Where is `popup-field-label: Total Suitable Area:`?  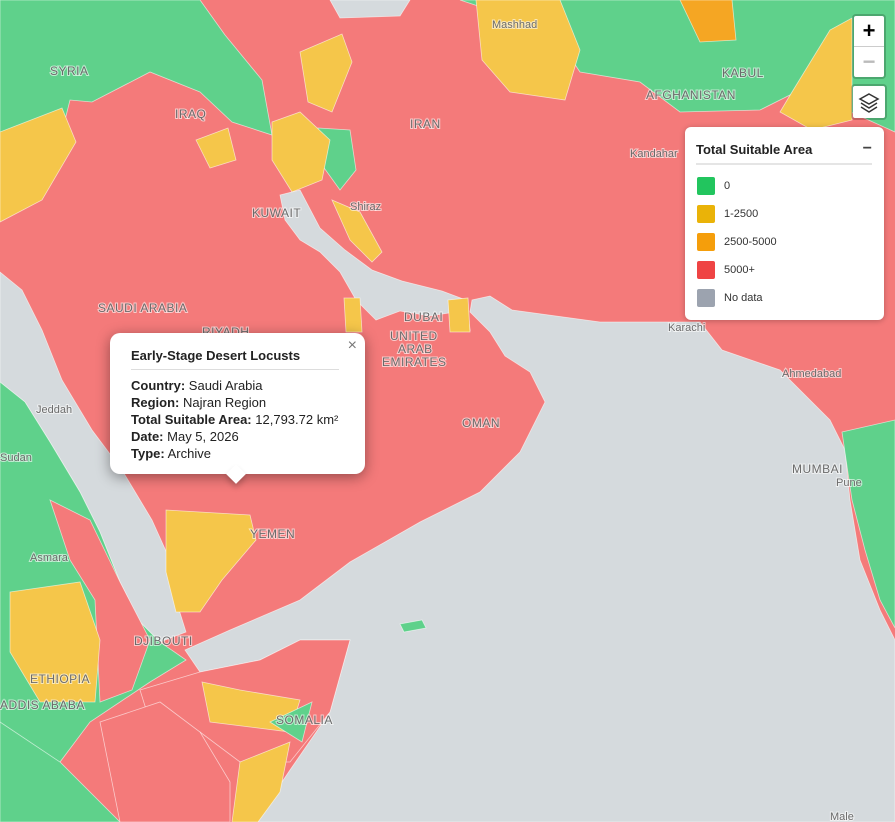 popup-field-label: Total Suitable Area: is located at coordinates (191, 419).